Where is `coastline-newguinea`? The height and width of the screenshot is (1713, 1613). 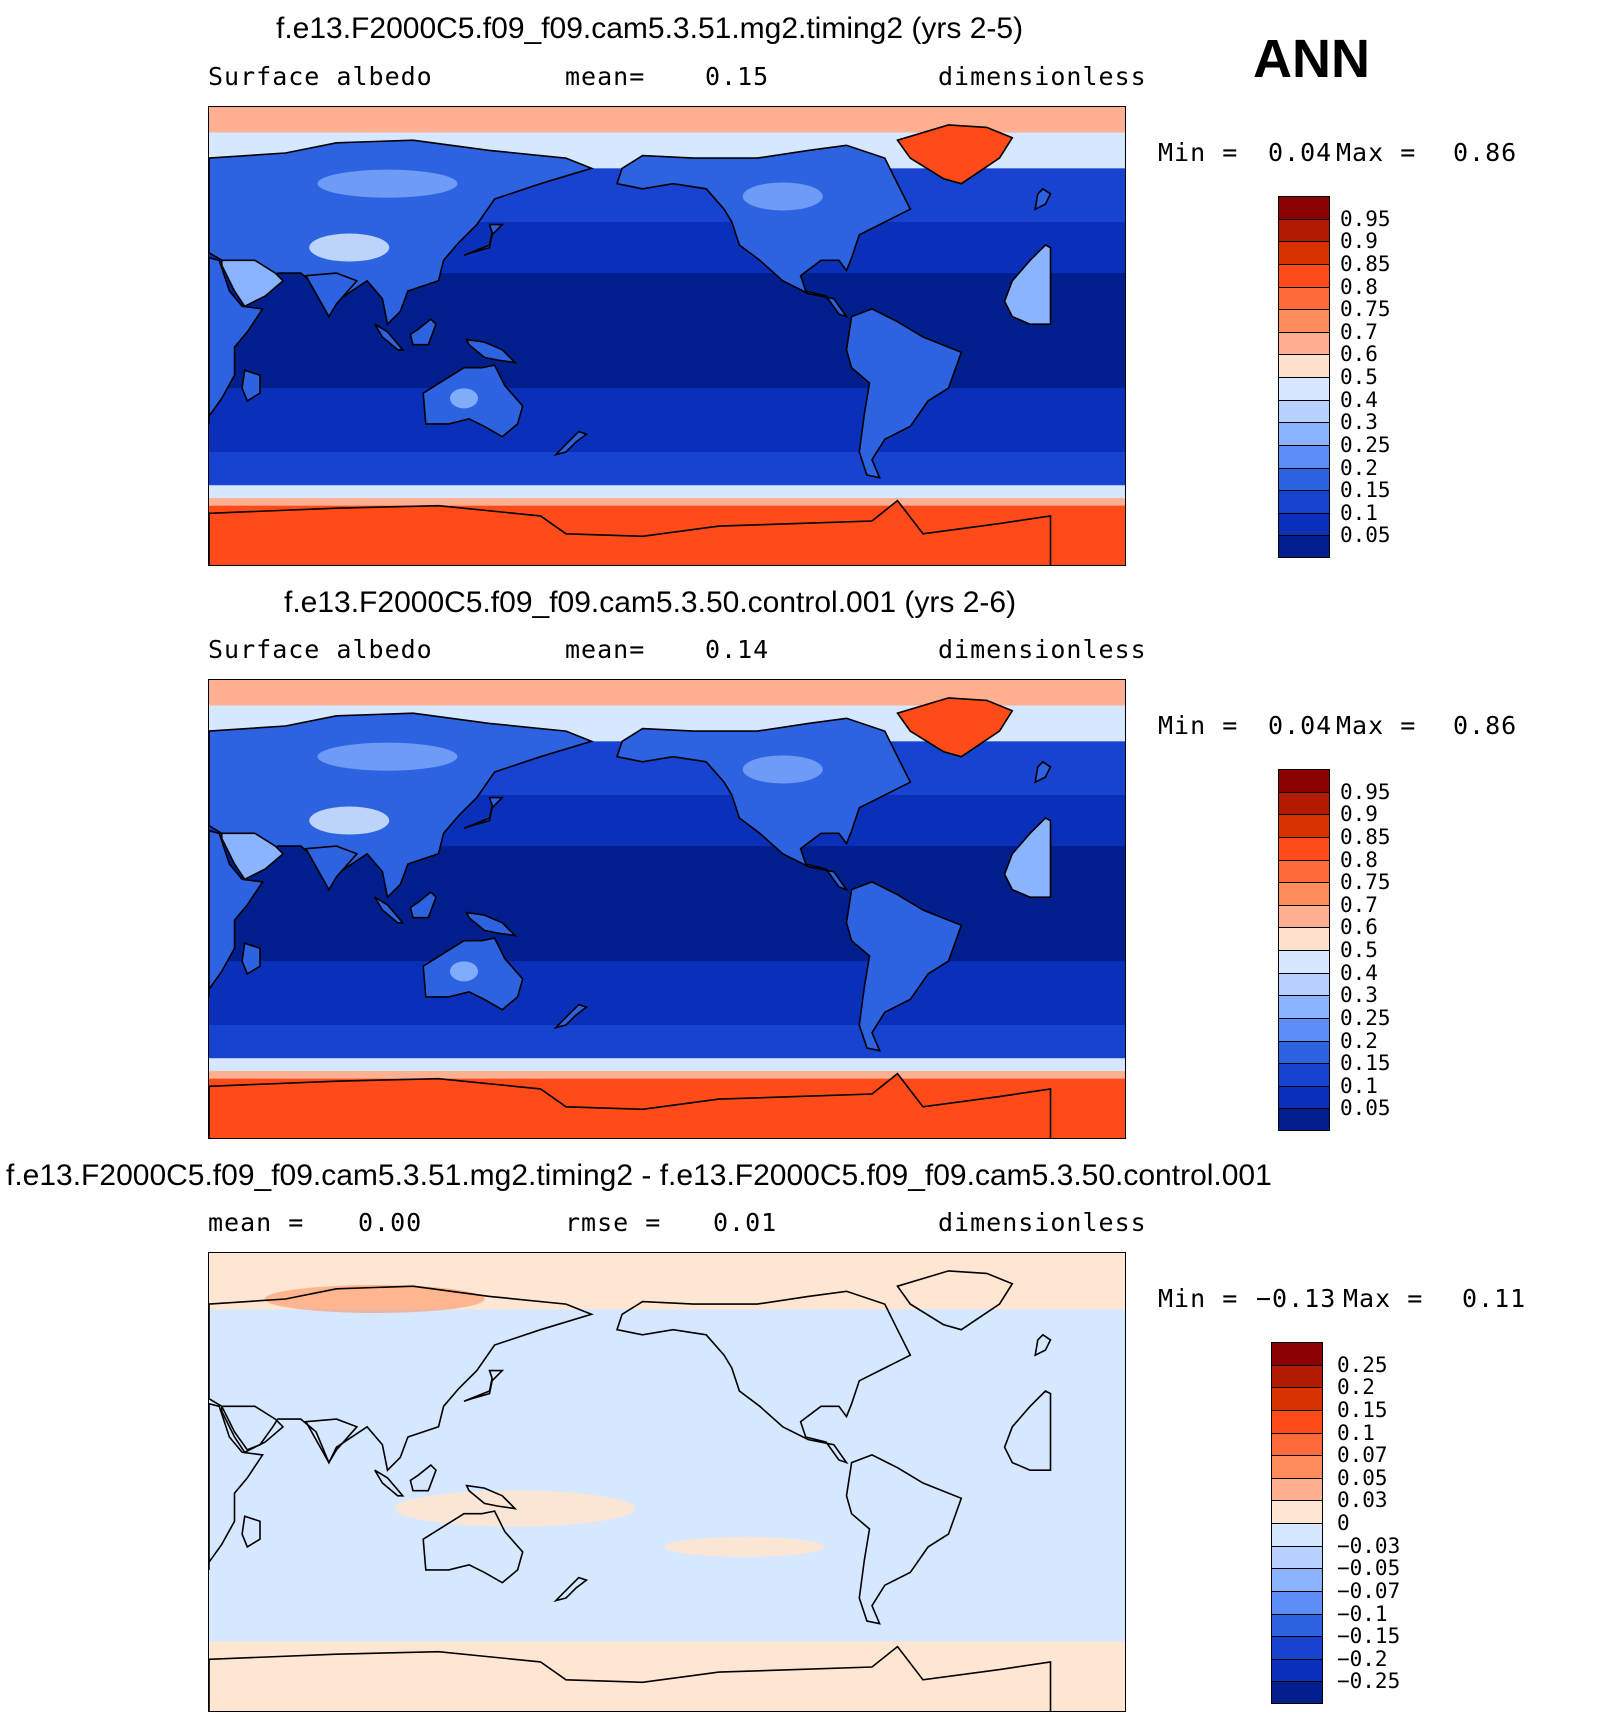
coastline-newguinea is located at coordinates (491, 1497).